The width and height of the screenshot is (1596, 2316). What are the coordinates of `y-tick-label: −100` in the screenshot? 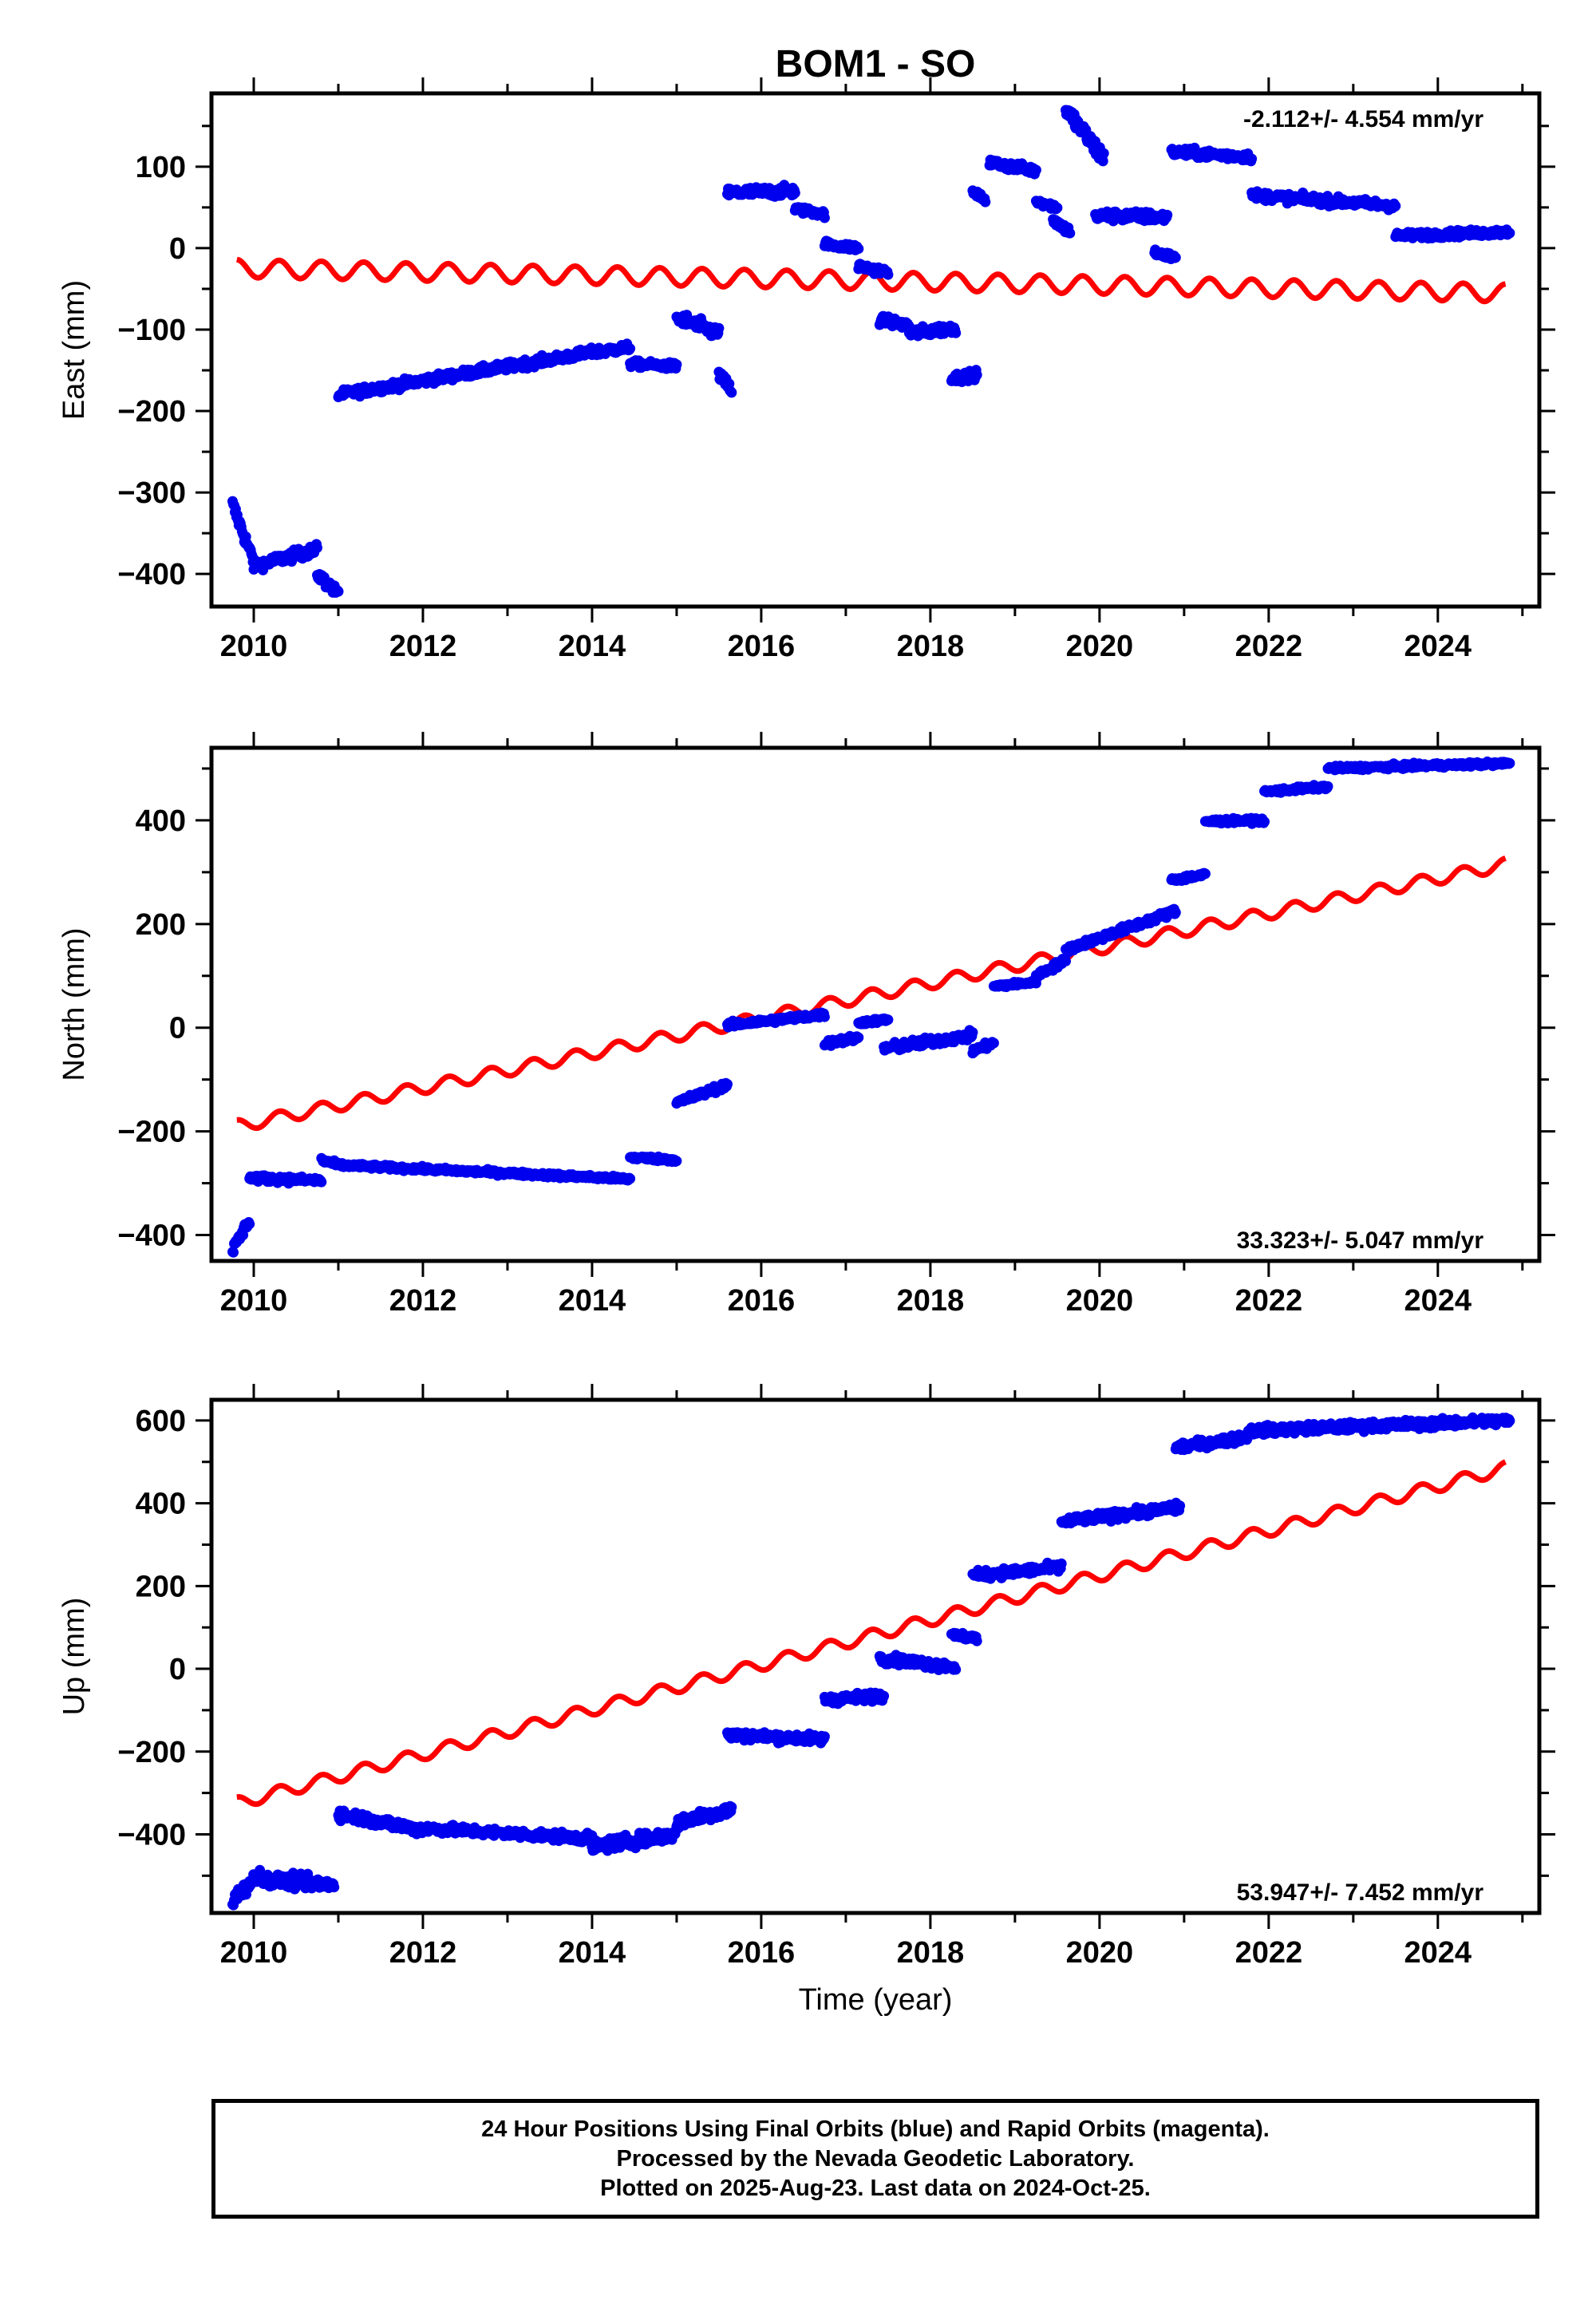 It's located at (151, 330).